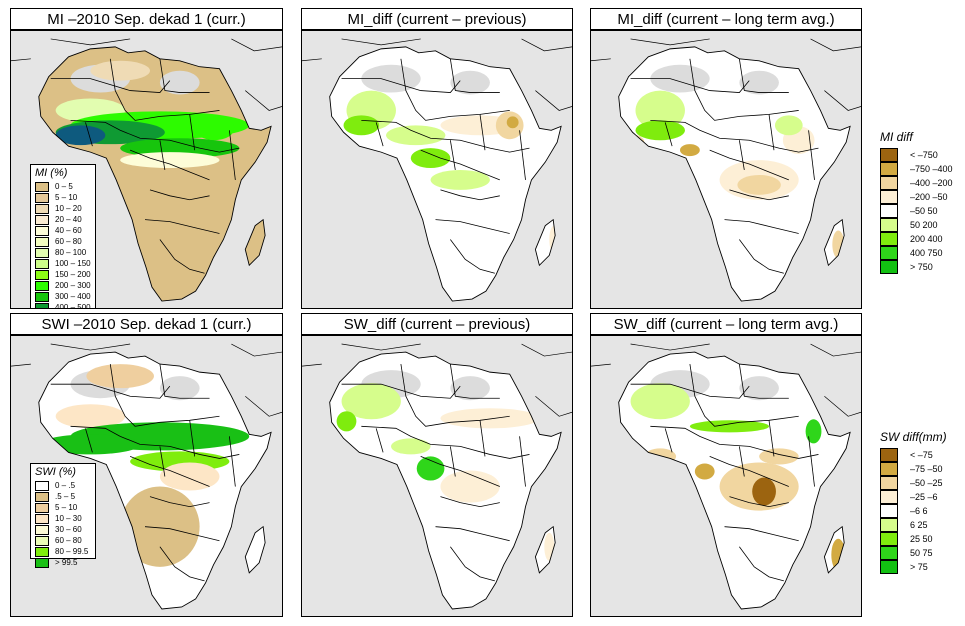  Describe the element at coordinates (922, 497) in the screenshot. I see `legend-item: –25 –6` at that location.